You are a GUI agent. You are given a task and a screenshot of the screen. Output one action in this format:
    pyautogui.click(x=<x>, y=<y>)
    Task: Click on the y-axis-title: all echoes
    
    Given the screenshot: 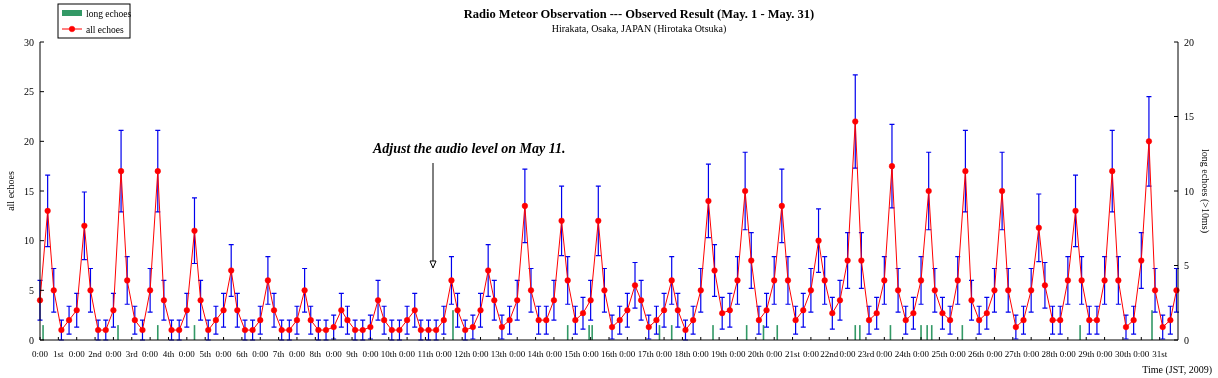 What is the action you would take?
    pyautogui.click(x=10, y=191)
    